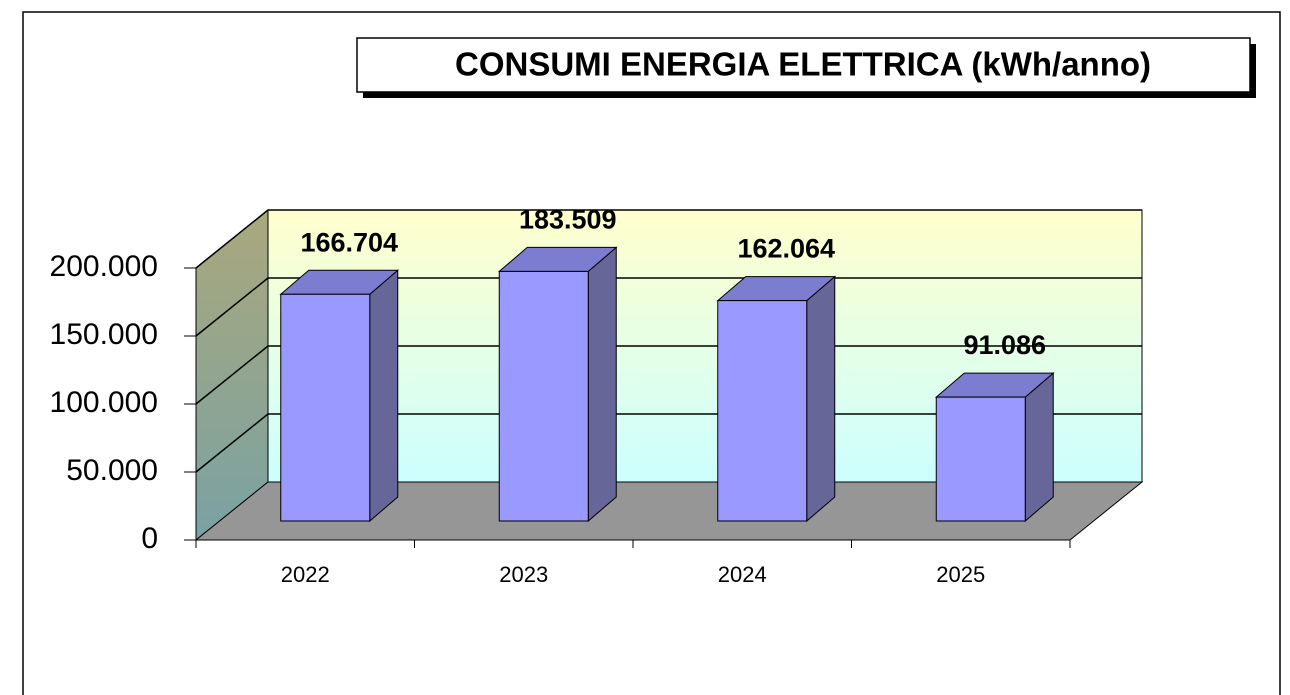 The height and width of the screenshot is (695, 1290). What do you see at coordinates (523, 574) in the screenshot?
I see `x-tick-label: 2023` at bounding box center [523, 574].